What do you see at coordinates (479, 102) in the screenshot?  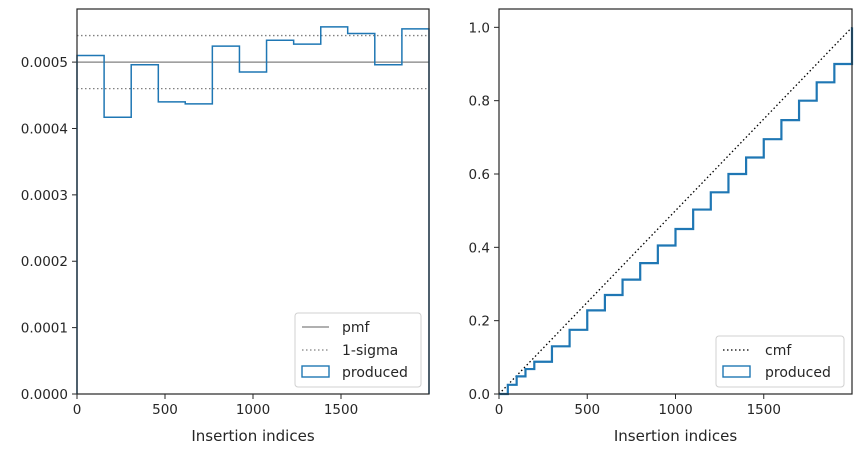 I see `y-tick-label: 0.8` at bounding box center [479, 102].